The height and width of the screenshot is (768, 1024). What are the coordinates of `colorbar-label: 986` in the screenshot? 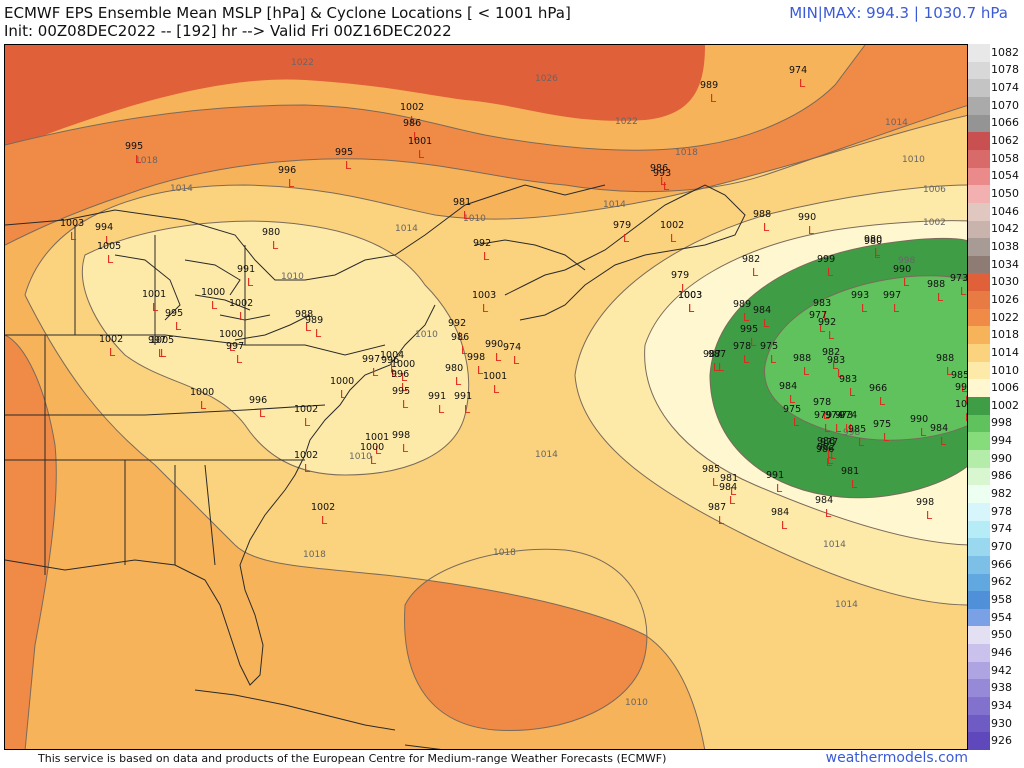 It's located at (1001, 476).